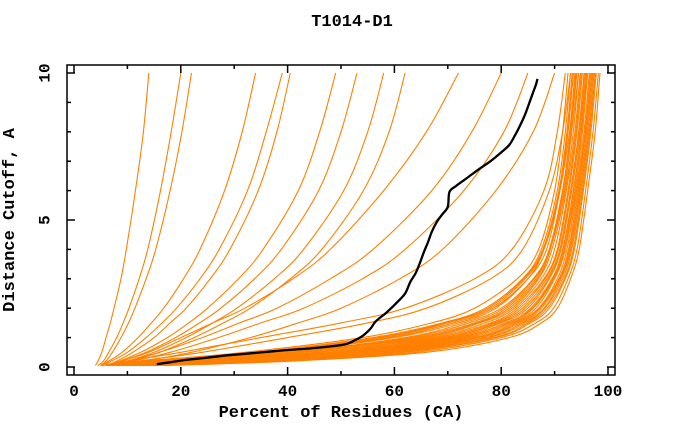 This screenshot has height=440, width=680. Describe the element at coordinates (501, 392) in the screenshot. I see `x-tick-label: 80` at that location.